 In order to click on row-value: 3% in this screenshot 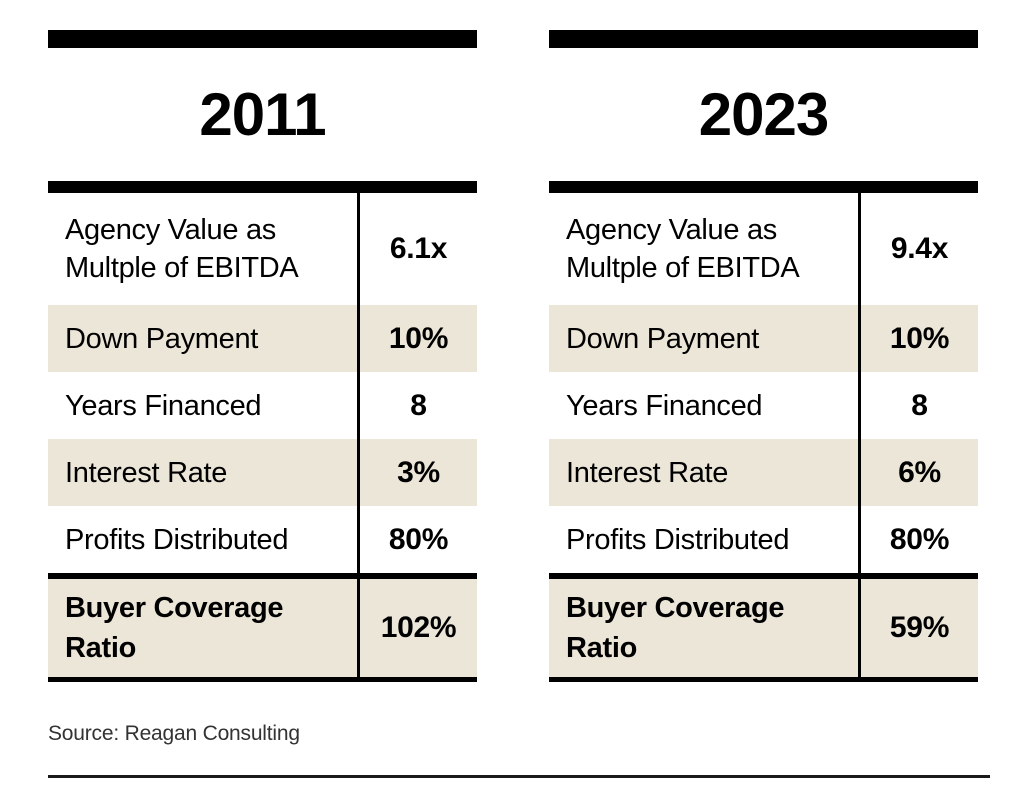, I will do `click(418, 472)`.